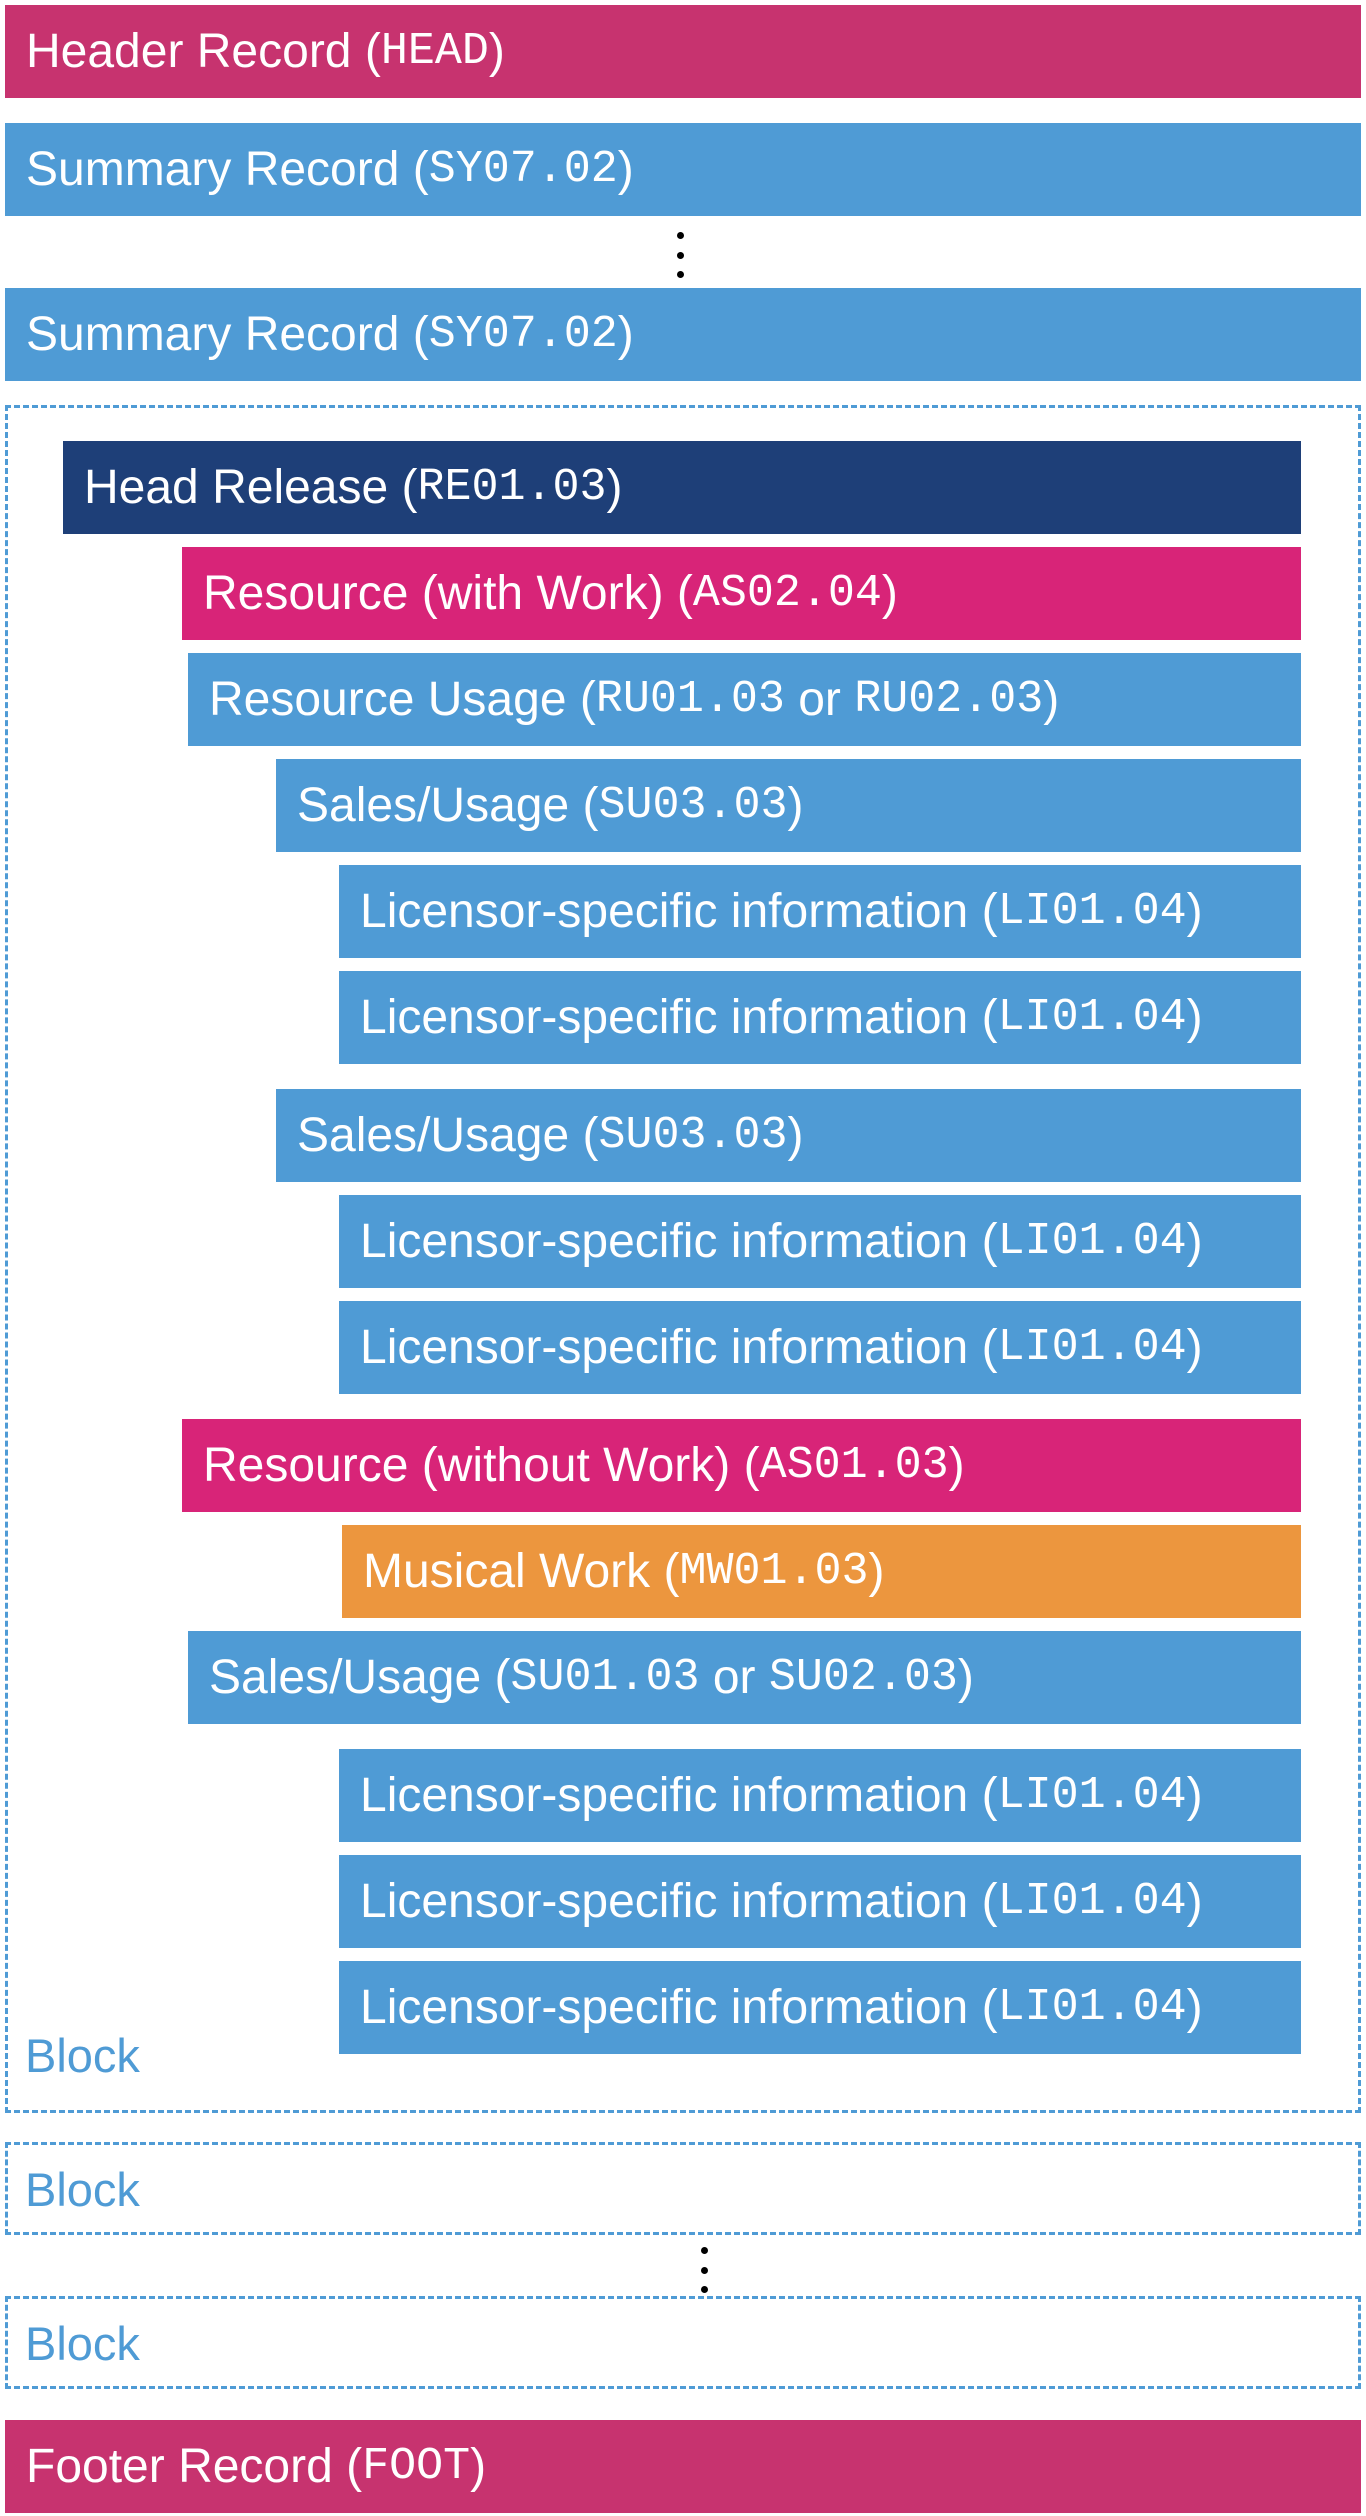  I want to click on footer-record: Footer Record (FOOT), so click(683, 2466).